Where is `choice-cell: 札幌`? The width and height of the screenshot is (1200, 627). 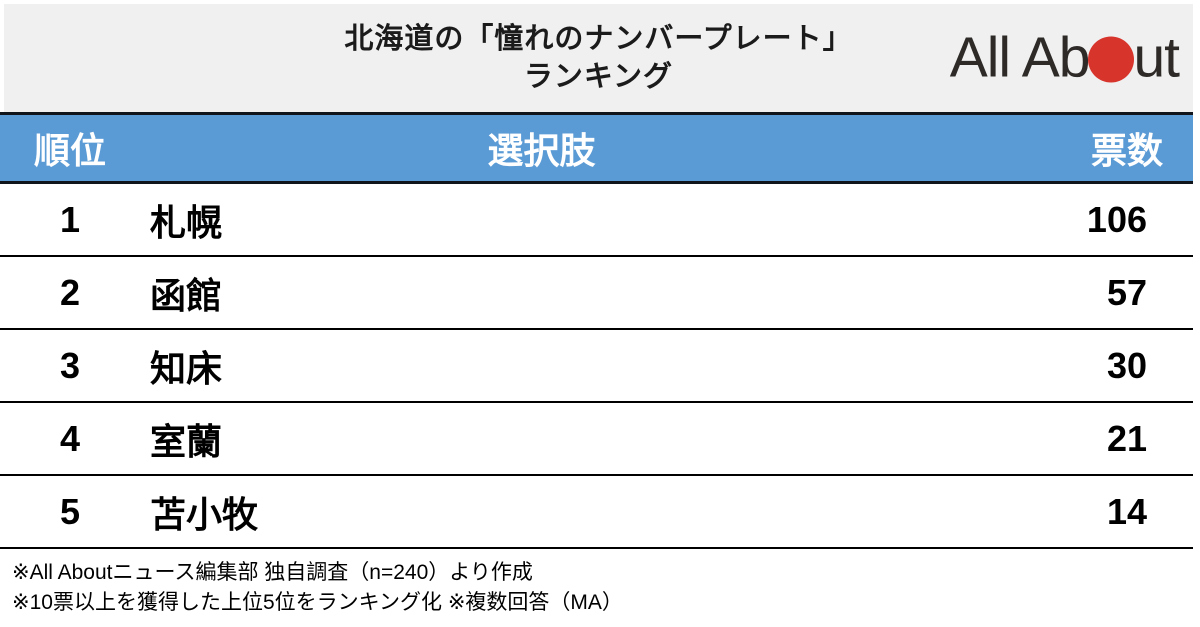 choice-cell: 札幌 is located at coordinates (186, 222).